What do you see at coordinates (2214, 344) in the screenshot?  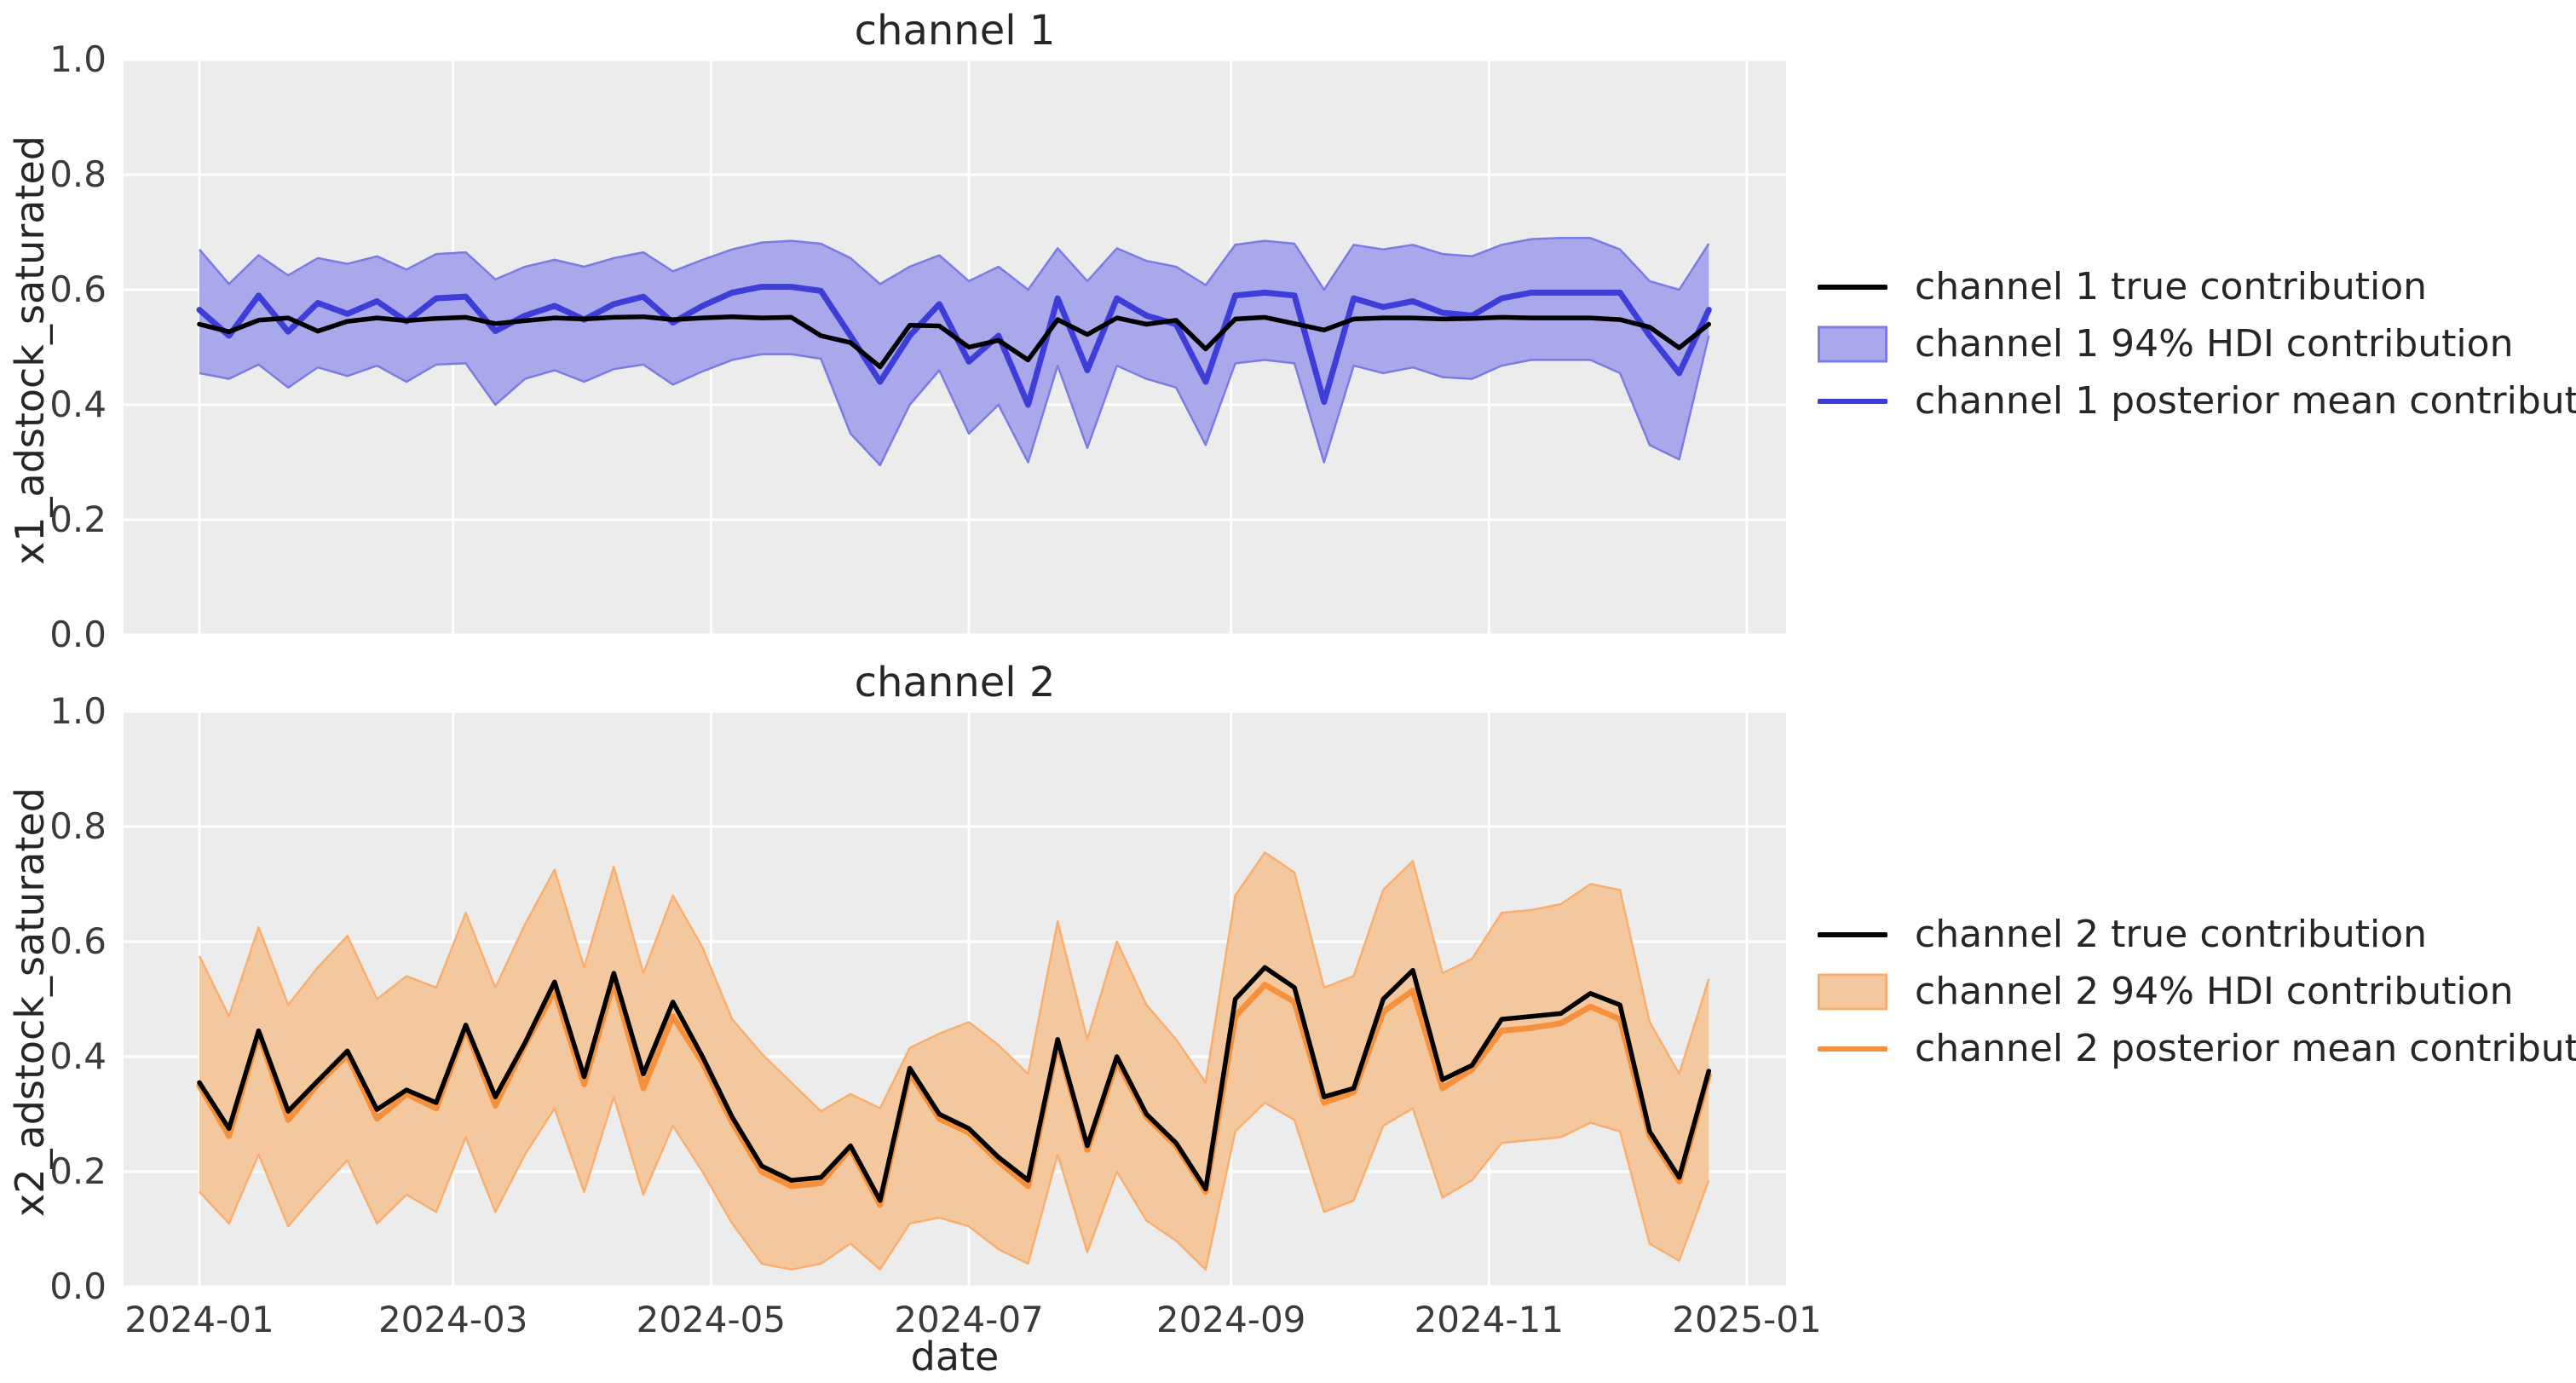 I see `legend-label: channel 1 94% HDI contribution` at bounding box center [2214, 344].